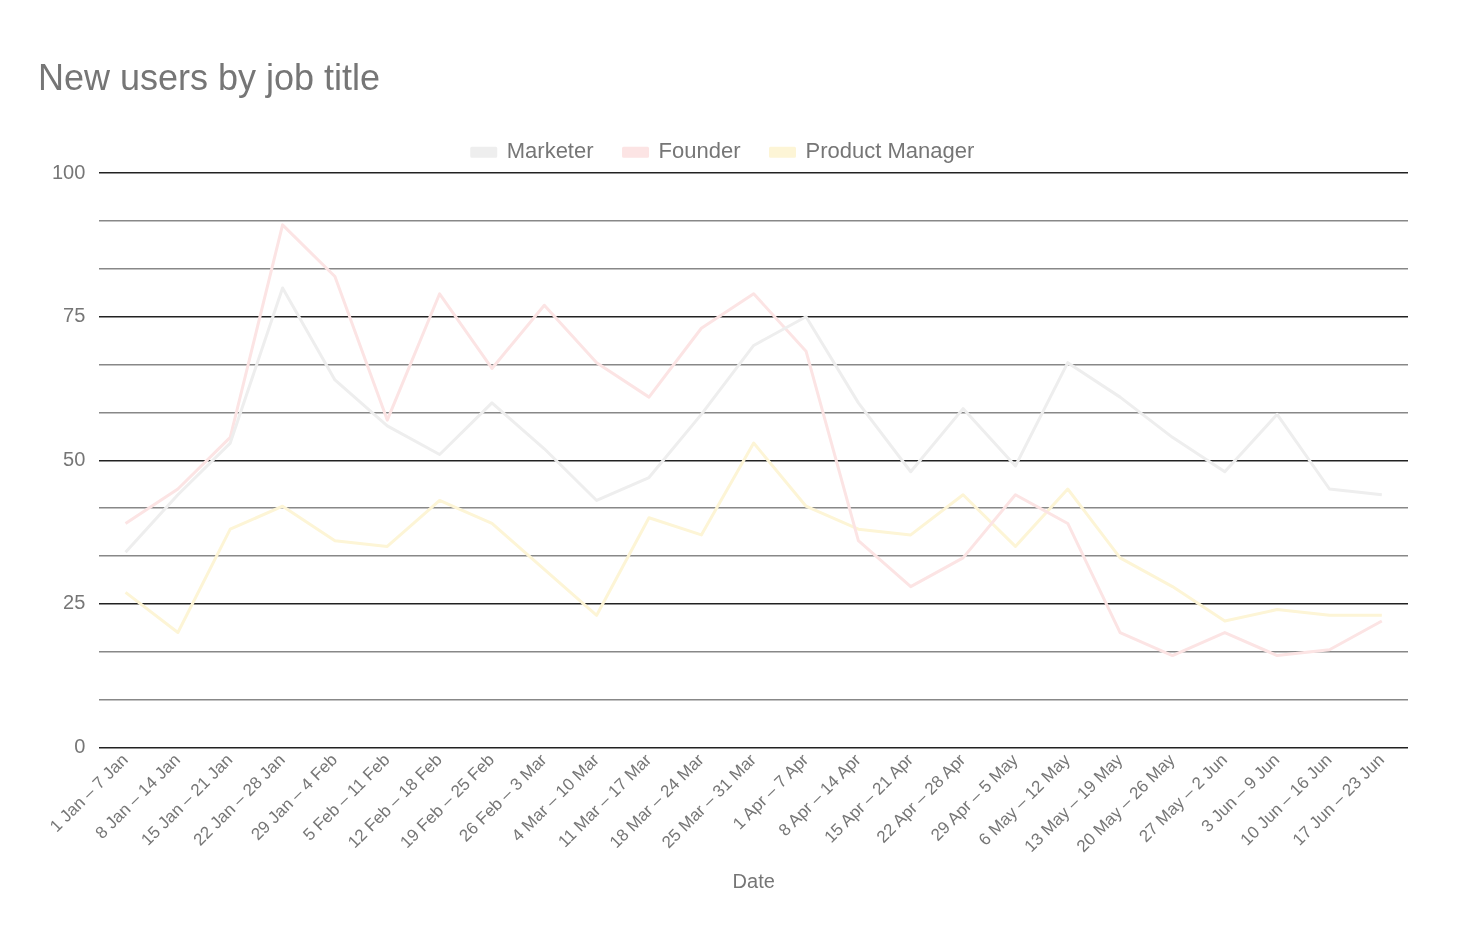 This screenshot has width=1472, height=948. I want to click on legend-label: Marketer, so click(550, 151).